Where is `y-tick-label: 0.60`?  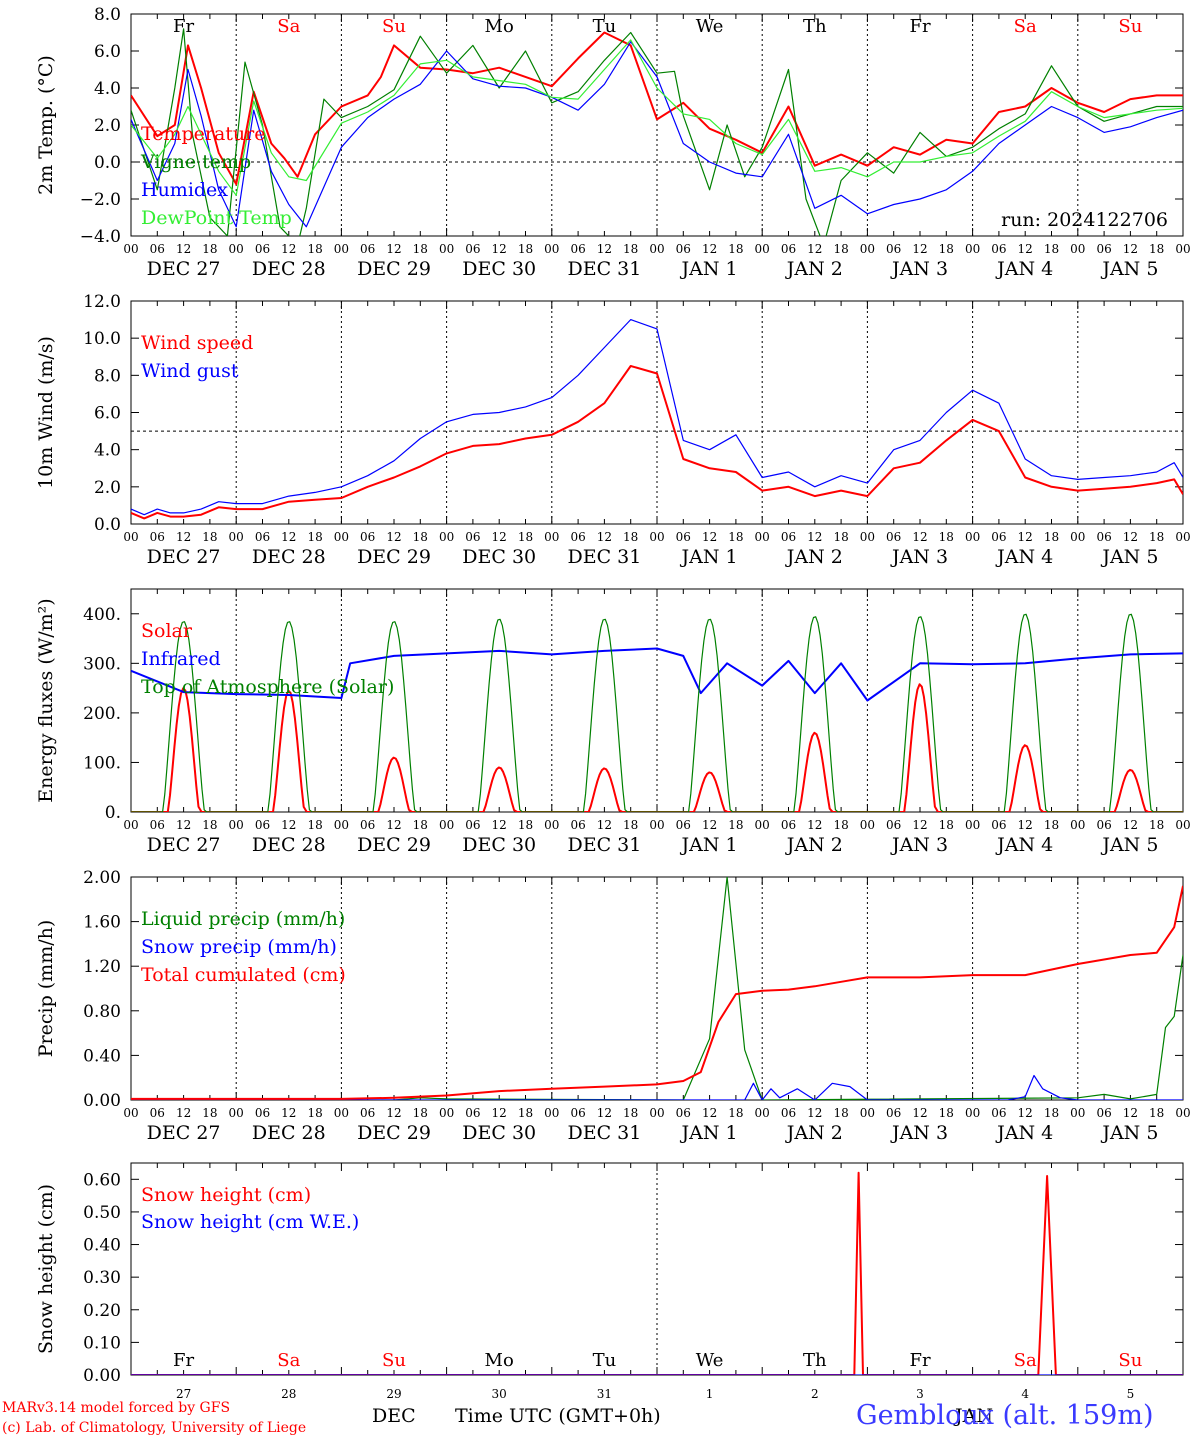
y-tick-label: 0.60 is located at coordinates (102, 1180).